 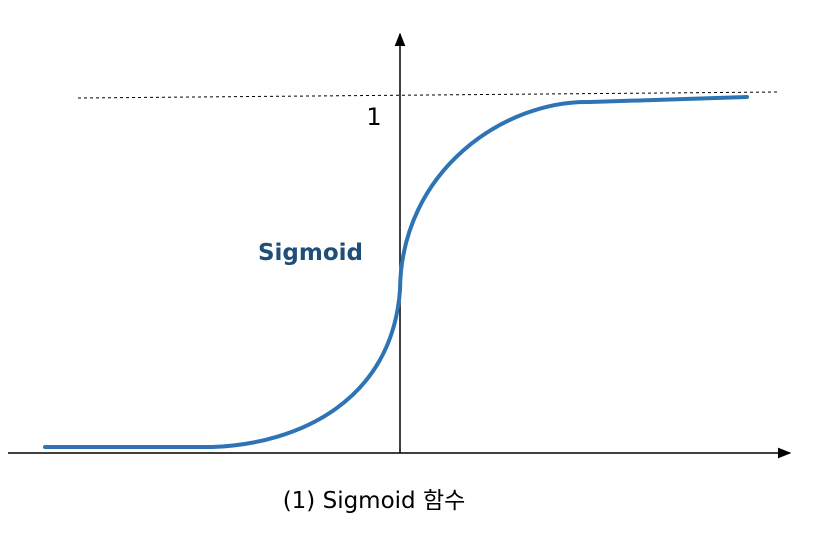 What do you see at coordinates (428, 95) in the screenshot?
I see `asymptote-line` at bounding box center [428, 95].